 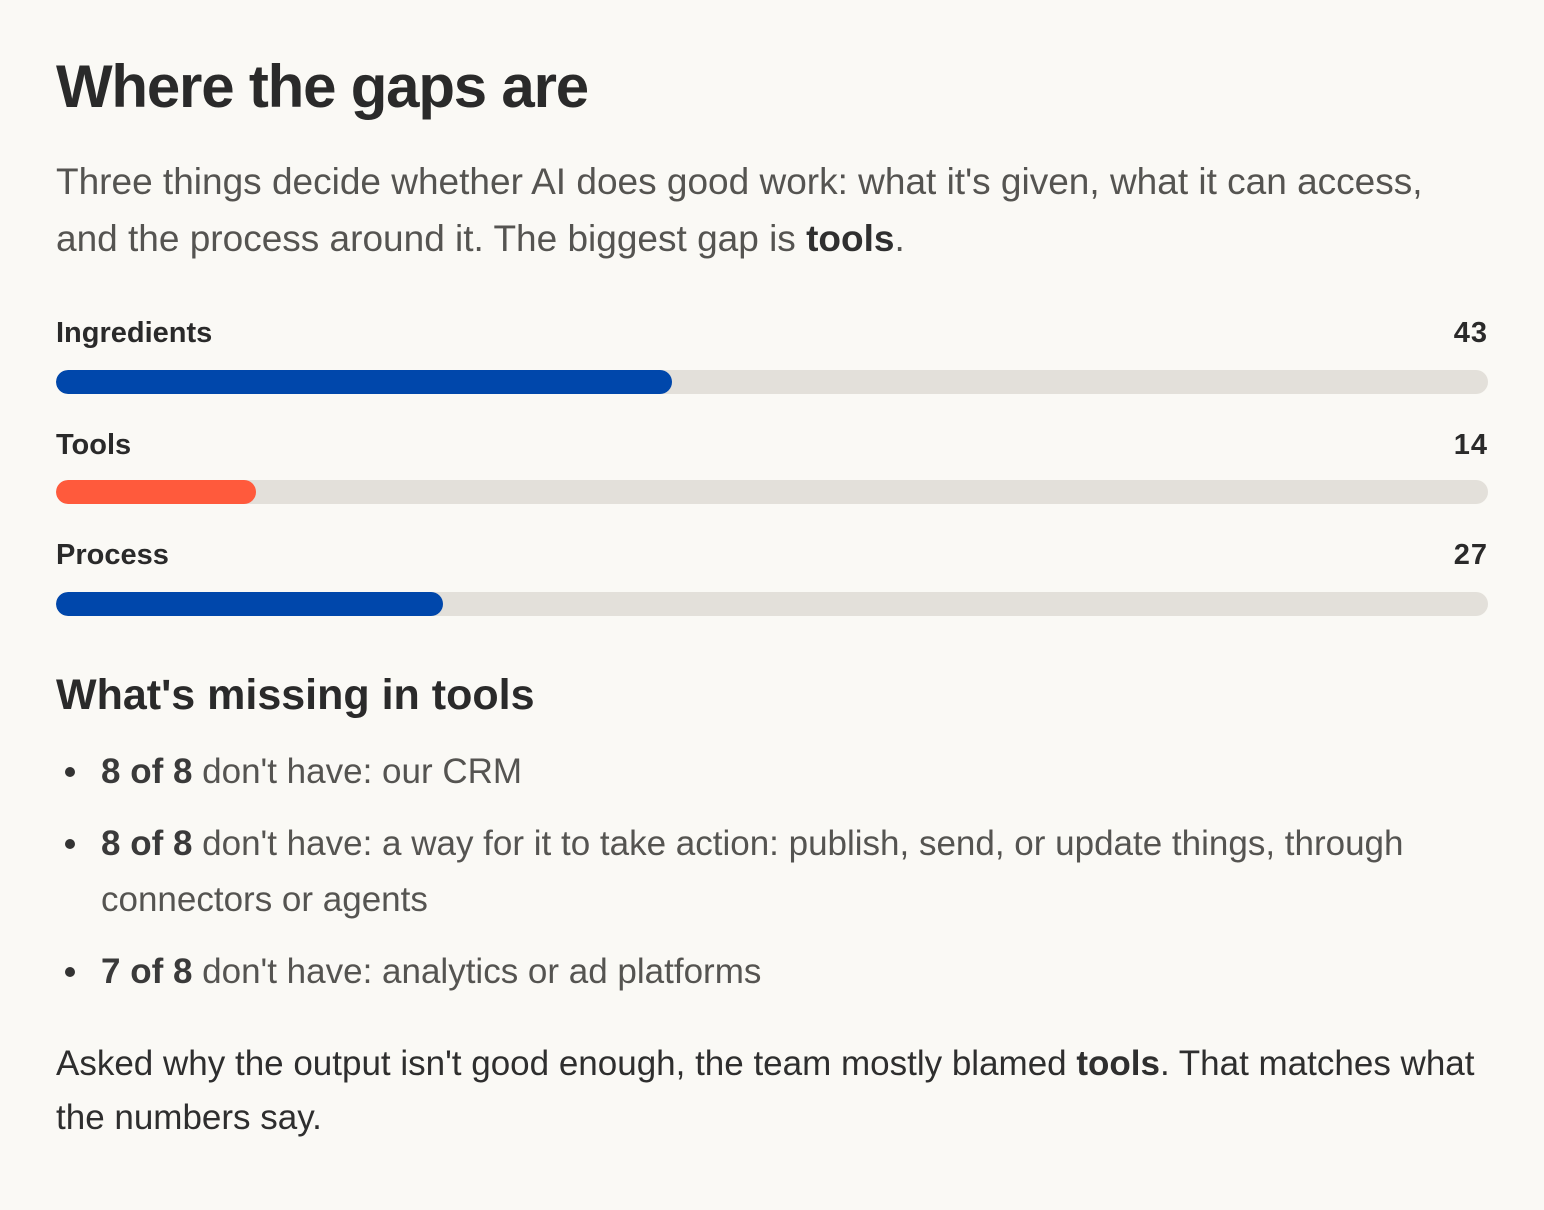 I want to click on metric-value: 14, so click(x=1470, y=445).